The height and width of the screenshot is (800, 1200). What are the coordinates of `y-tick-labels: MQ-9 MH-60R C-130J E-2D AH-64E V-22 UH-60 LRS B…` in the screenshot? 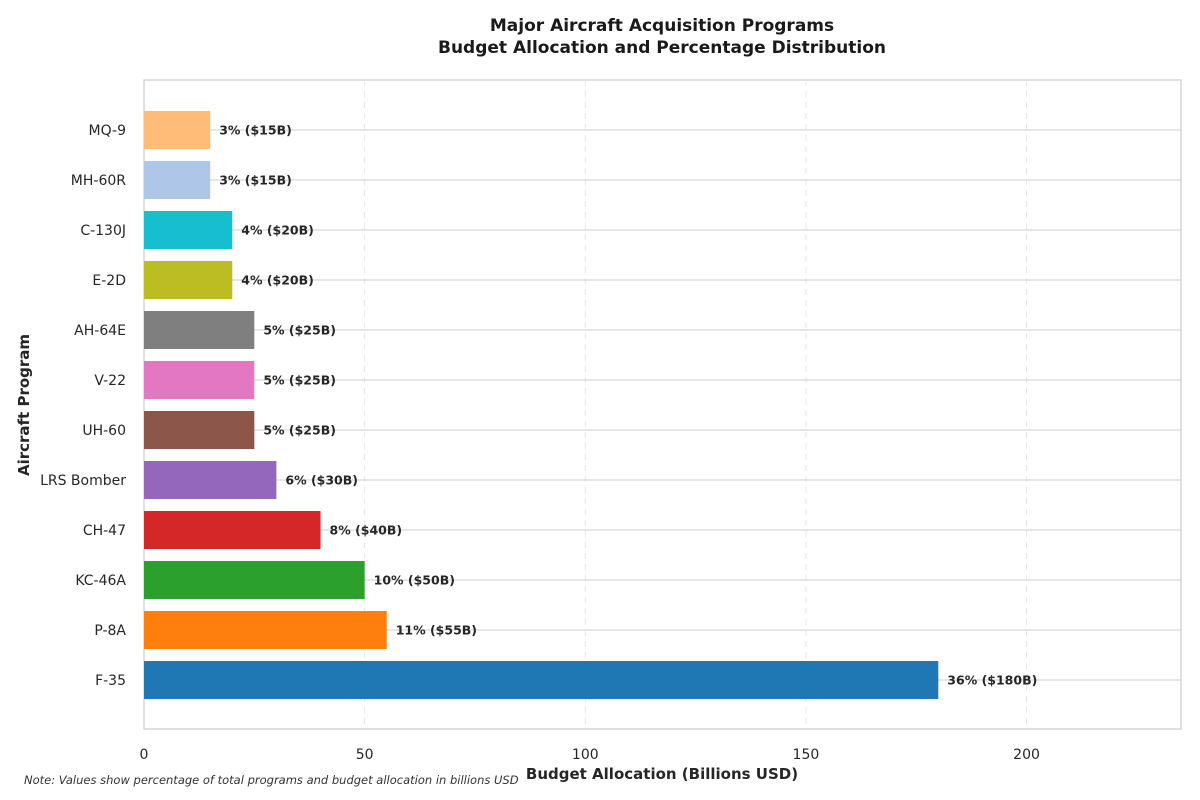 It's located at (83, 406).